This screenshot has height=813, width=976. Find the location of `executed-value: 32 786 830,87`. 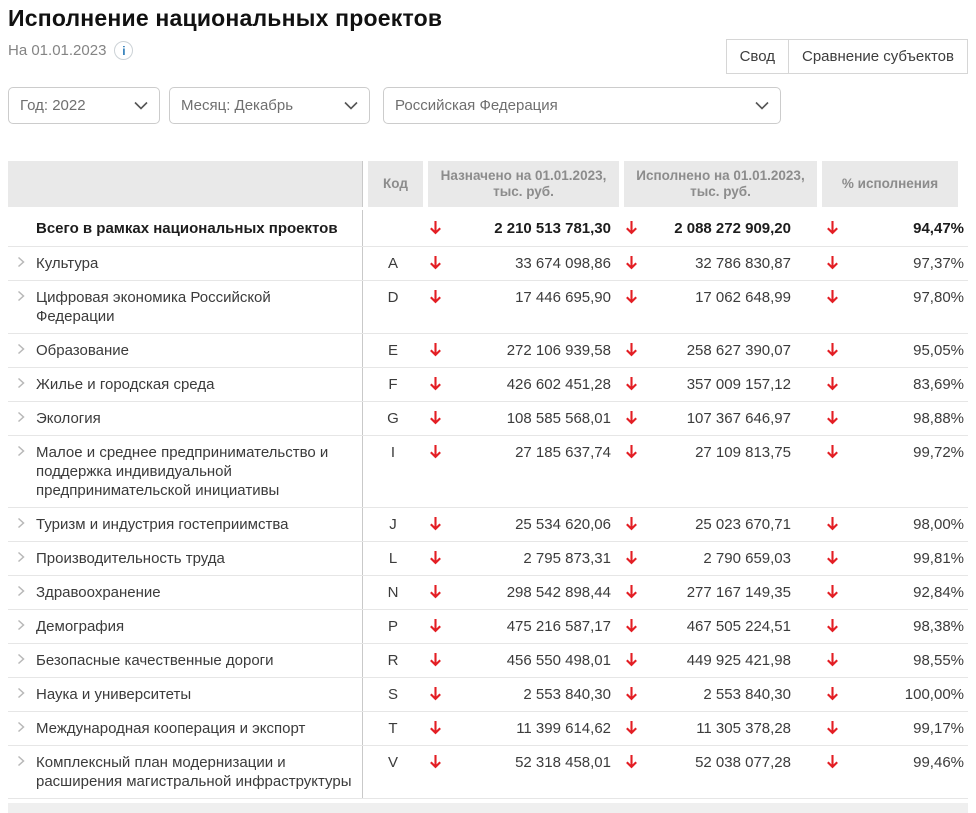

executed-value: 32 786 830,87 is located at coordinates (743, 263).